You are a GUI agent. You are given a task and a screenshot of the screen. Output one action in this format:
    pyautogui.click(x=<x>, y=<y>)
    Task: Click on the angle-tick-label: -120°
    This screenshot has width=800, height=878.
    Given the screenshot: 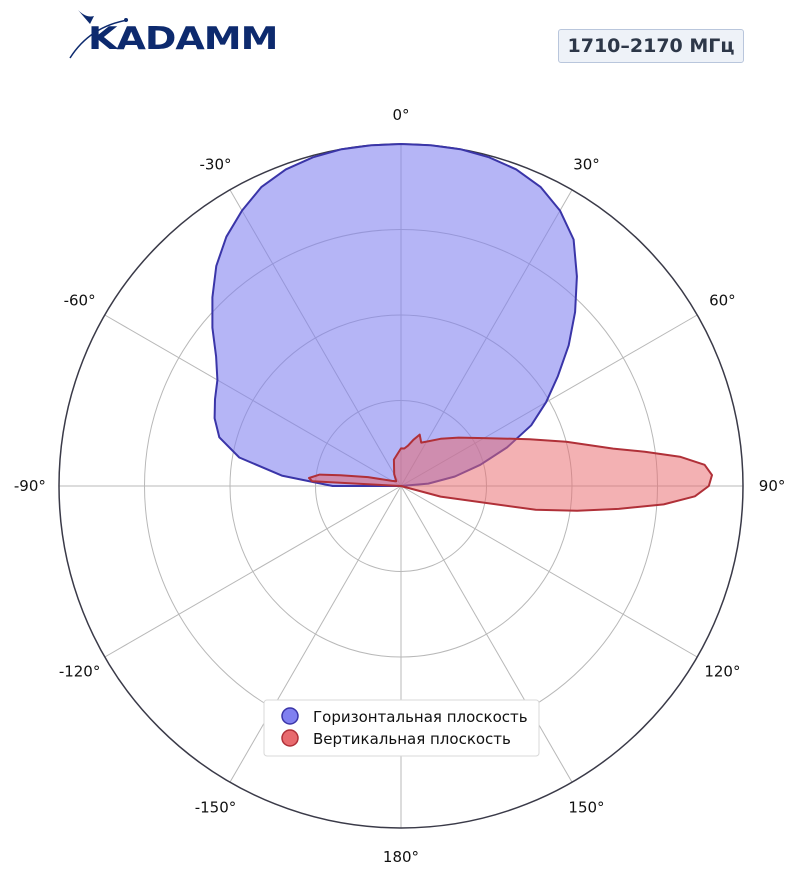 What is the action you would take?
    pyautogui.click(x=80, y=672)
    